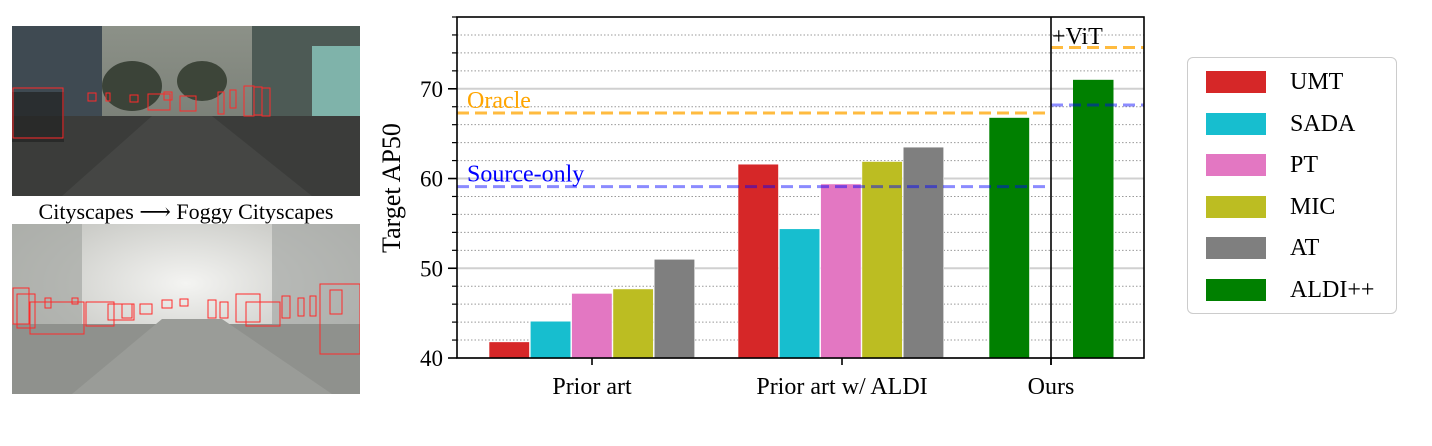  I want to click on foggy-cityscapes-image, so click(186, 309).